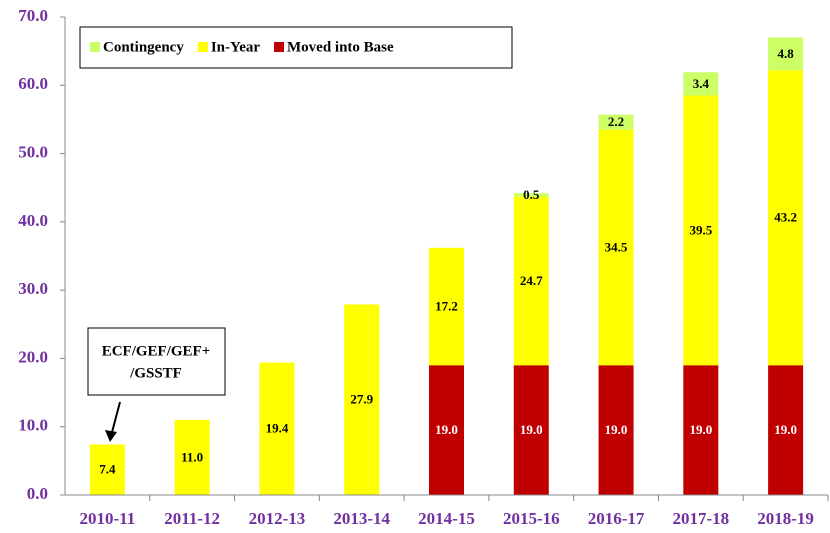  Describe the element at coordinates (33, 425) in the screenshot. I see `y-tick-label: 10.0` at that location.